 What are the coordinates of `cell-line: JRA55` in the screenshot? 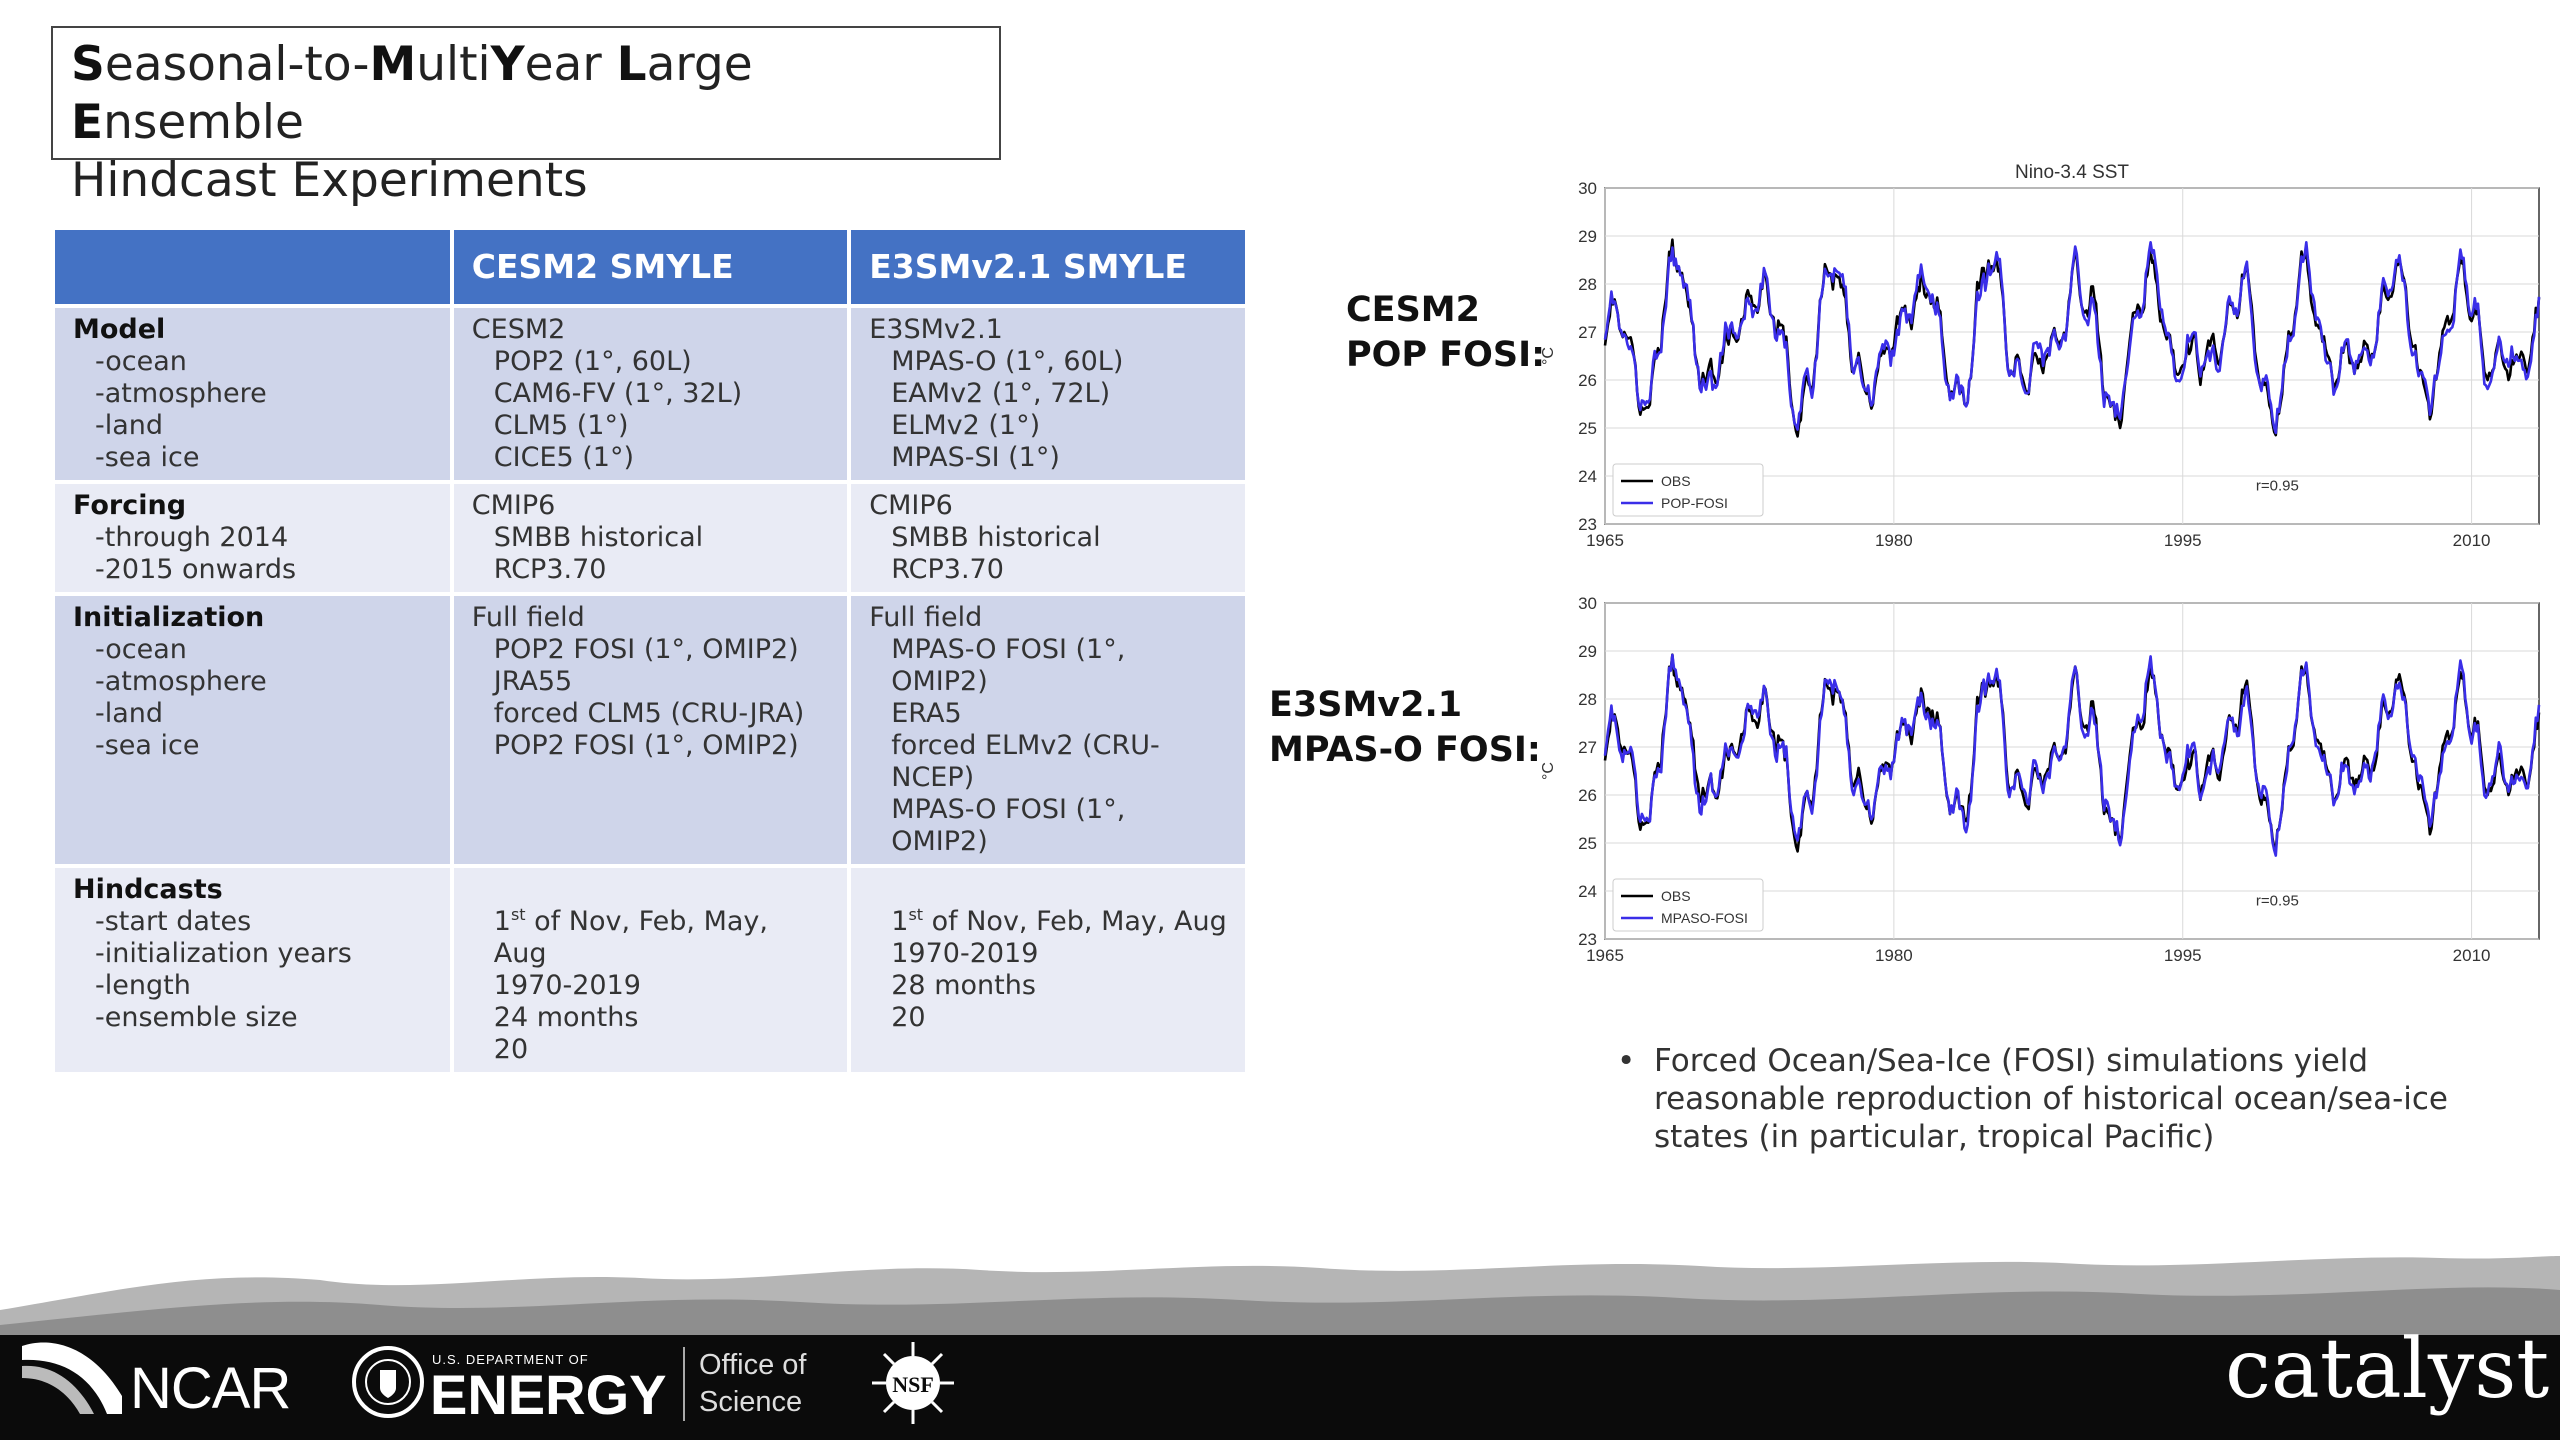 It's located at (533, 681).